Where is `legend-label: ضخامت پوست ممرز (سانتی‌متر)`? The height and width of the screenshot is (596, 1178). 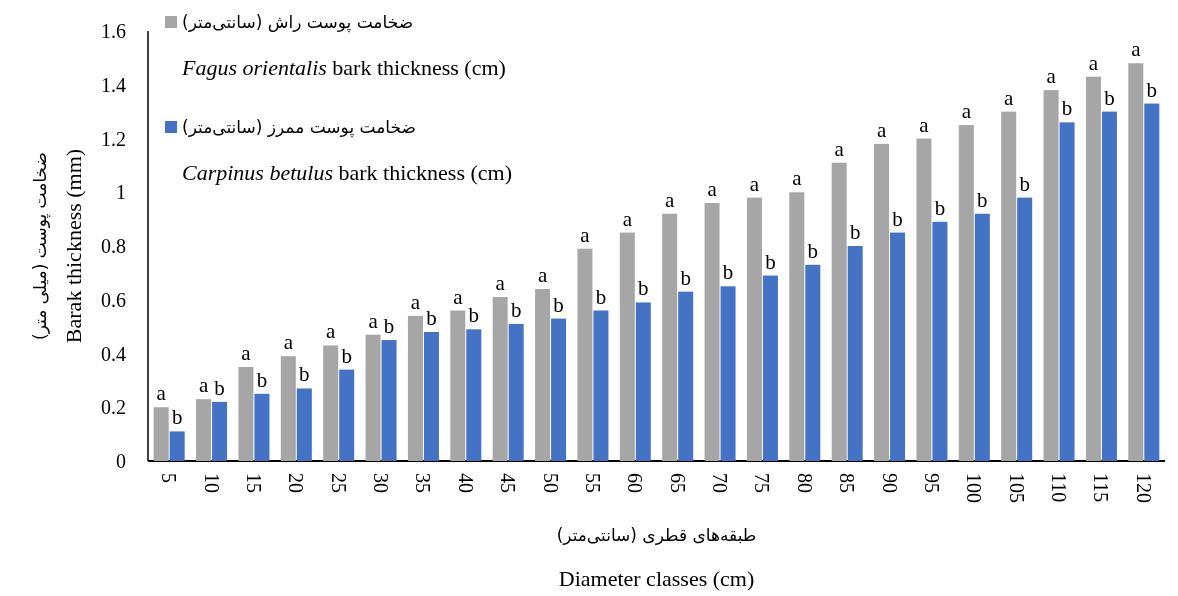
legend-label: ضخامت پوست ممرز (سانتی‌متر) is located at coordinates (299, 127).